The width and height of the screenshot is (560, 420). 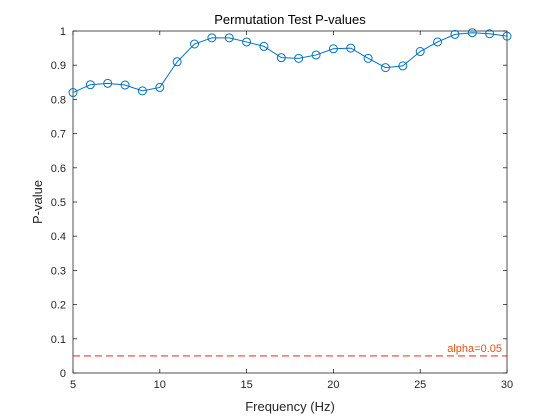 What do you see at coordinates (58, 66) in the screenshot?
I see `y-tick-label: 0.9` at bounding box center [58, 66].